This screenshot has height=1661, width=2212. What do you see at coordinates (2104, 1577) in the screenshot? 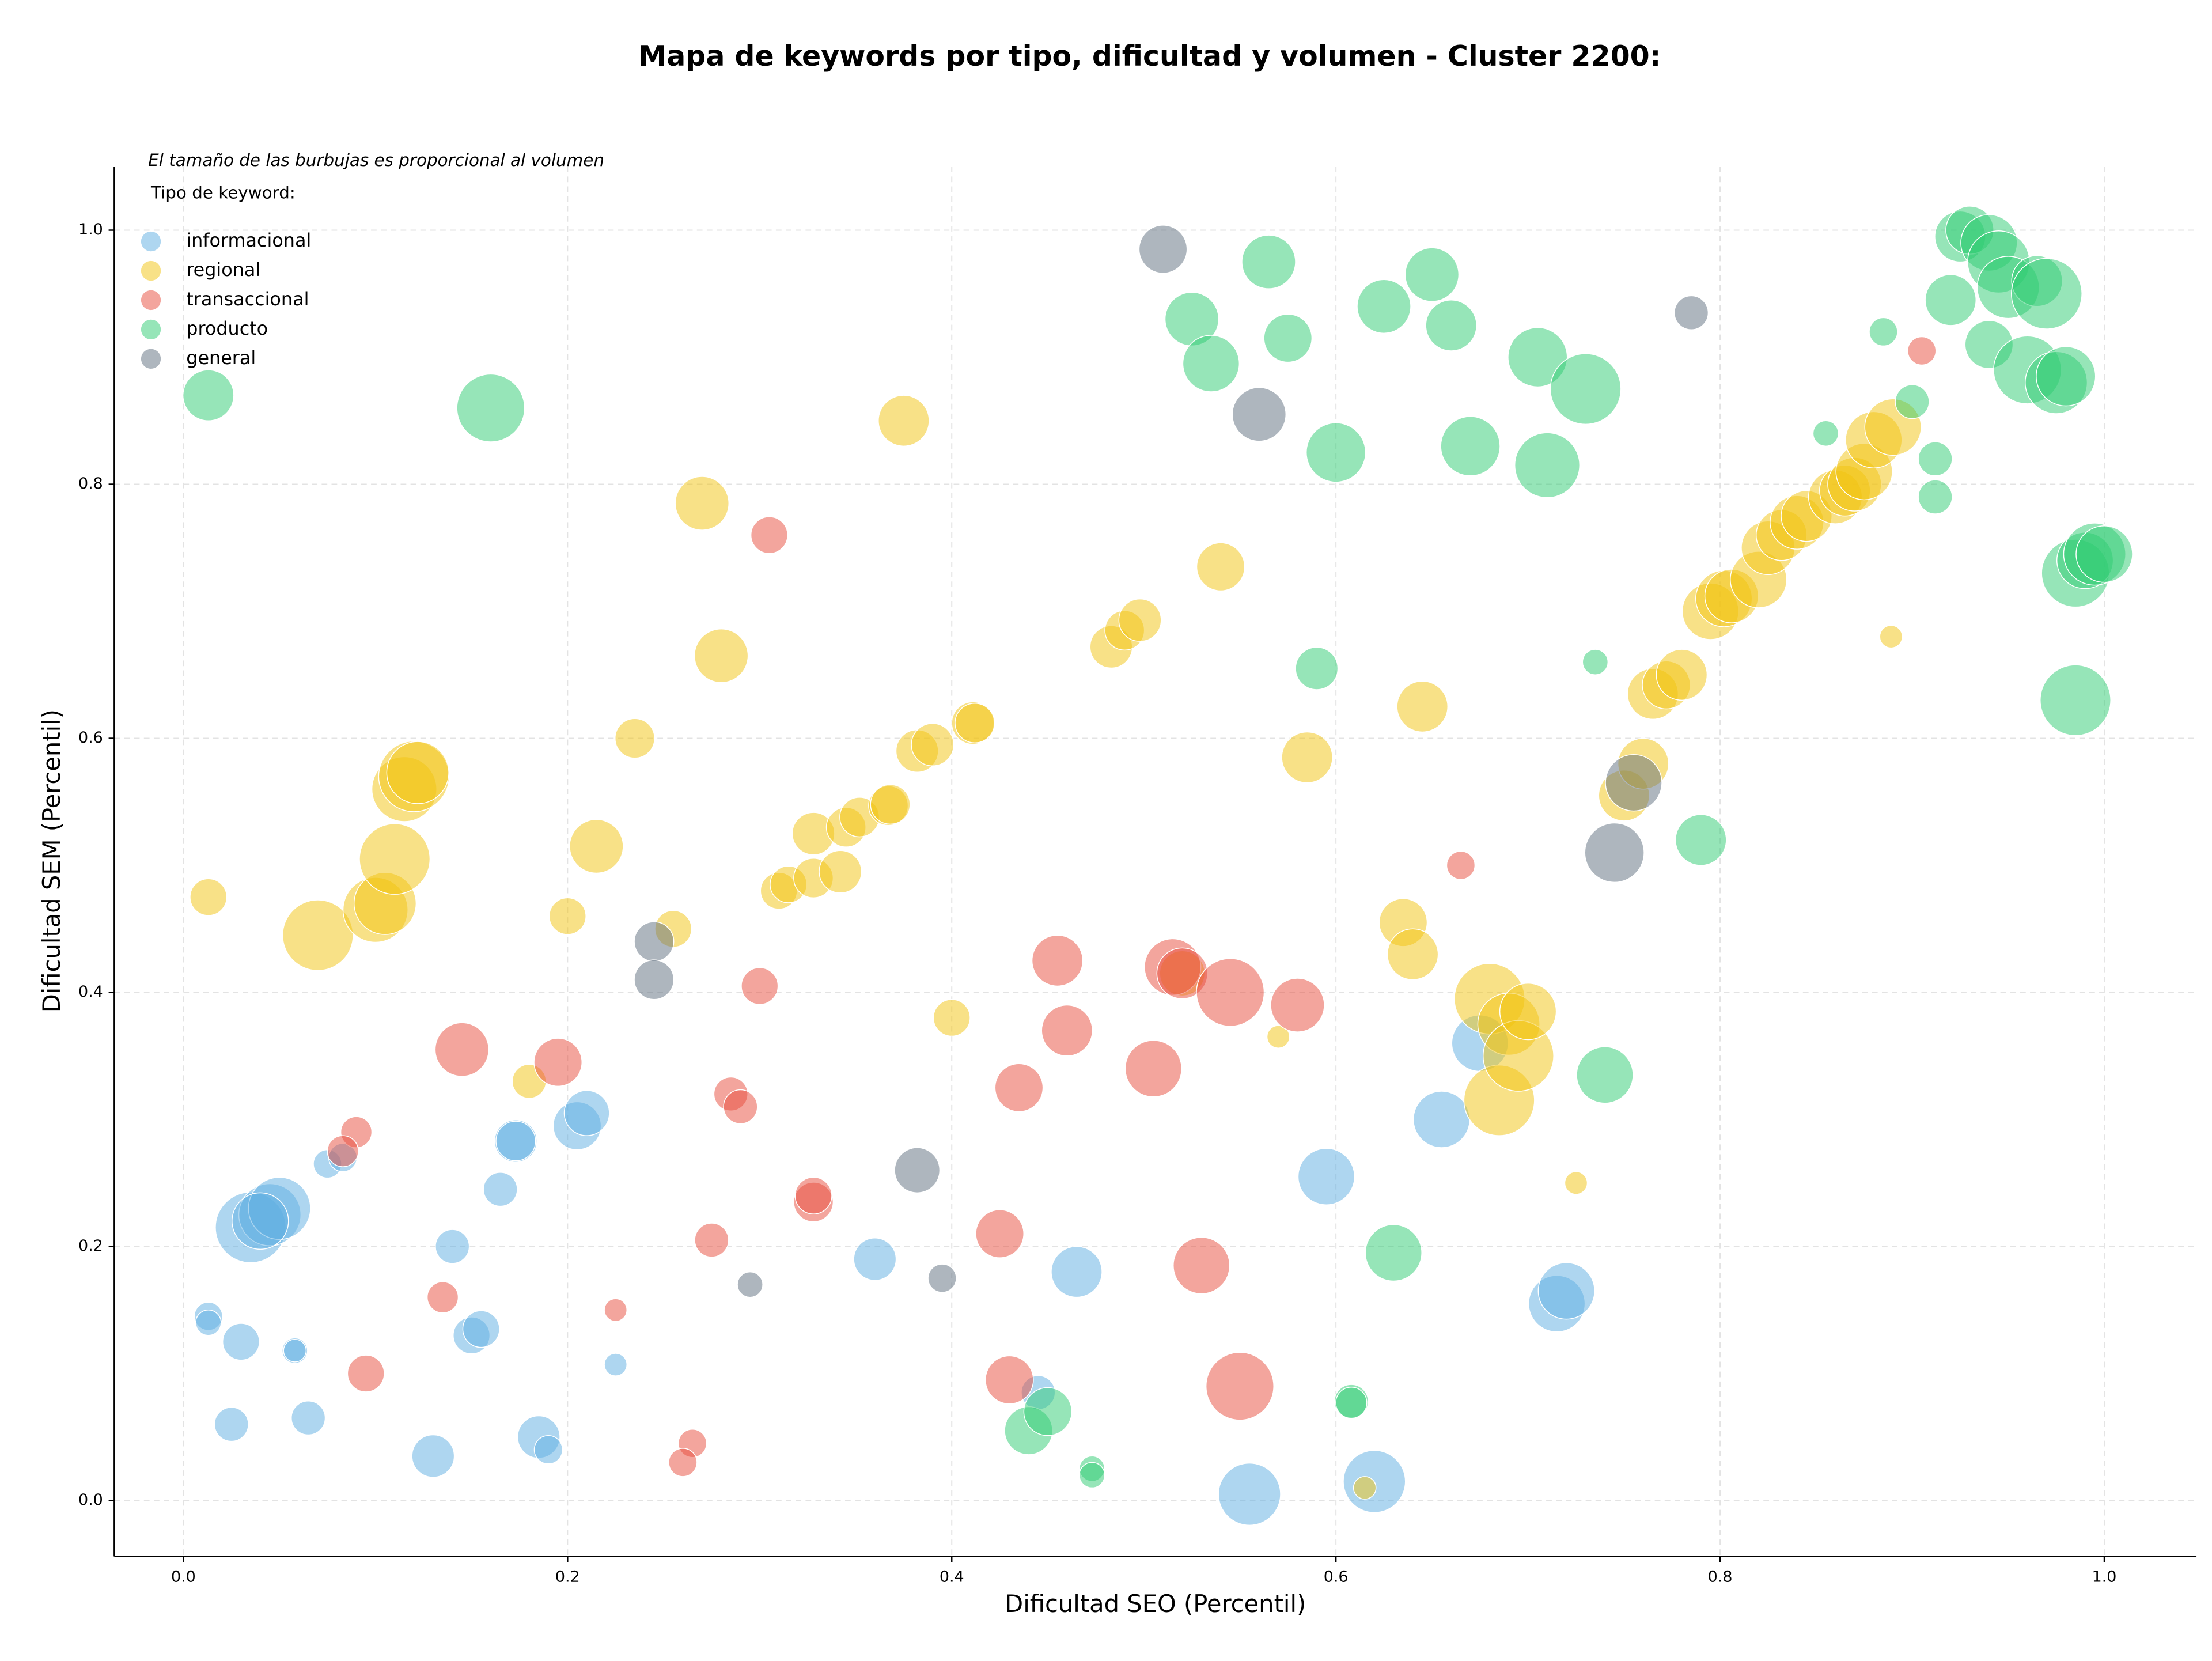
I see `x-tick-label: 1.0` at bounding box center [2104, 1577].